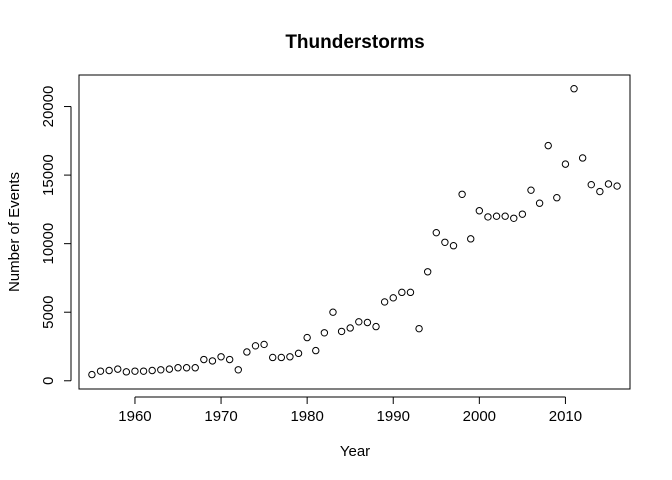  I want to click on y-tick-label: 10000, so click(48, 244).